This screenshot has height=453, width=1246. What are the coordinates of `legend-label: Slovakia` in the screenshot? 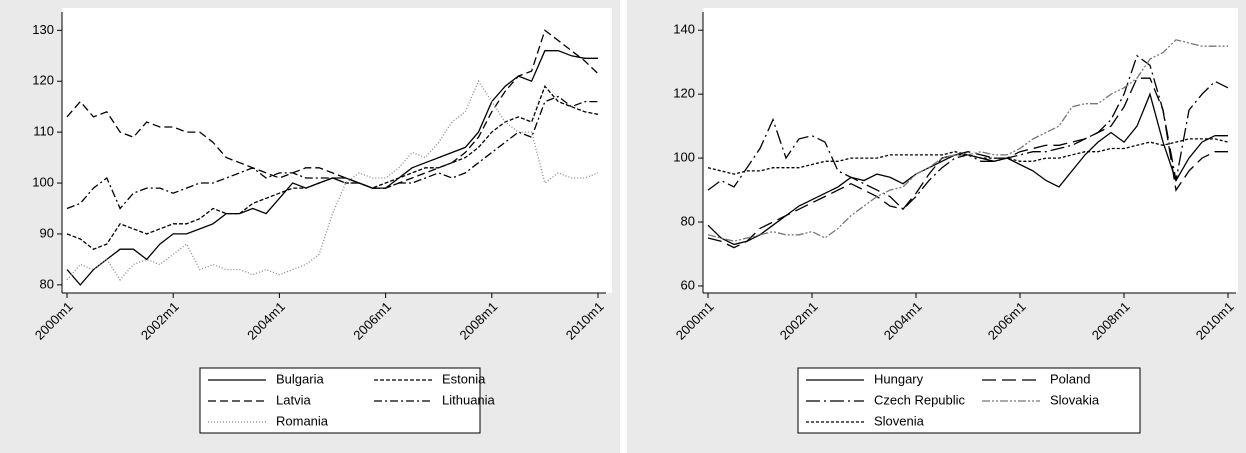 It's located at (1075, 399).